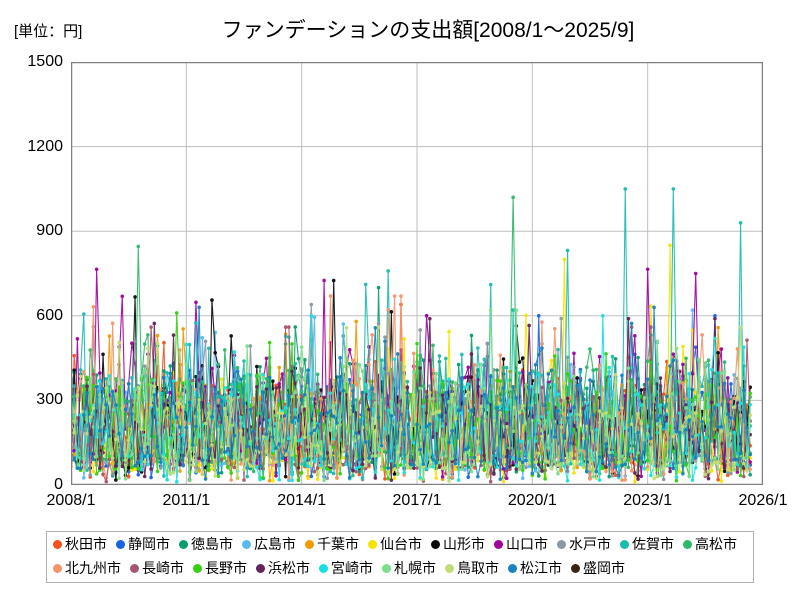 The image size is (800, 600). What do you see at coordinates (86, 544) in the screenshot?
I see `legend-label: 秋田市` at bounding box center [86, 544].